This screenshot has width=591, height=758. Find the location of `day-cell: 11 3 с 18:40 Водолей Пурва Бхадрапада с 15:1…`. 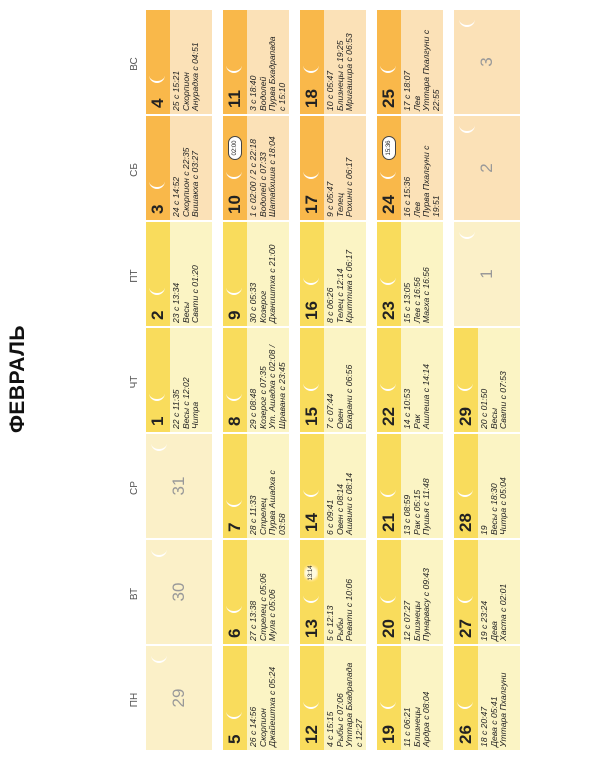

day-cell: 11 3 с 18:40 Водолей Пурва Бхадрапада с 15:1… is located at coordinates (256, 62).